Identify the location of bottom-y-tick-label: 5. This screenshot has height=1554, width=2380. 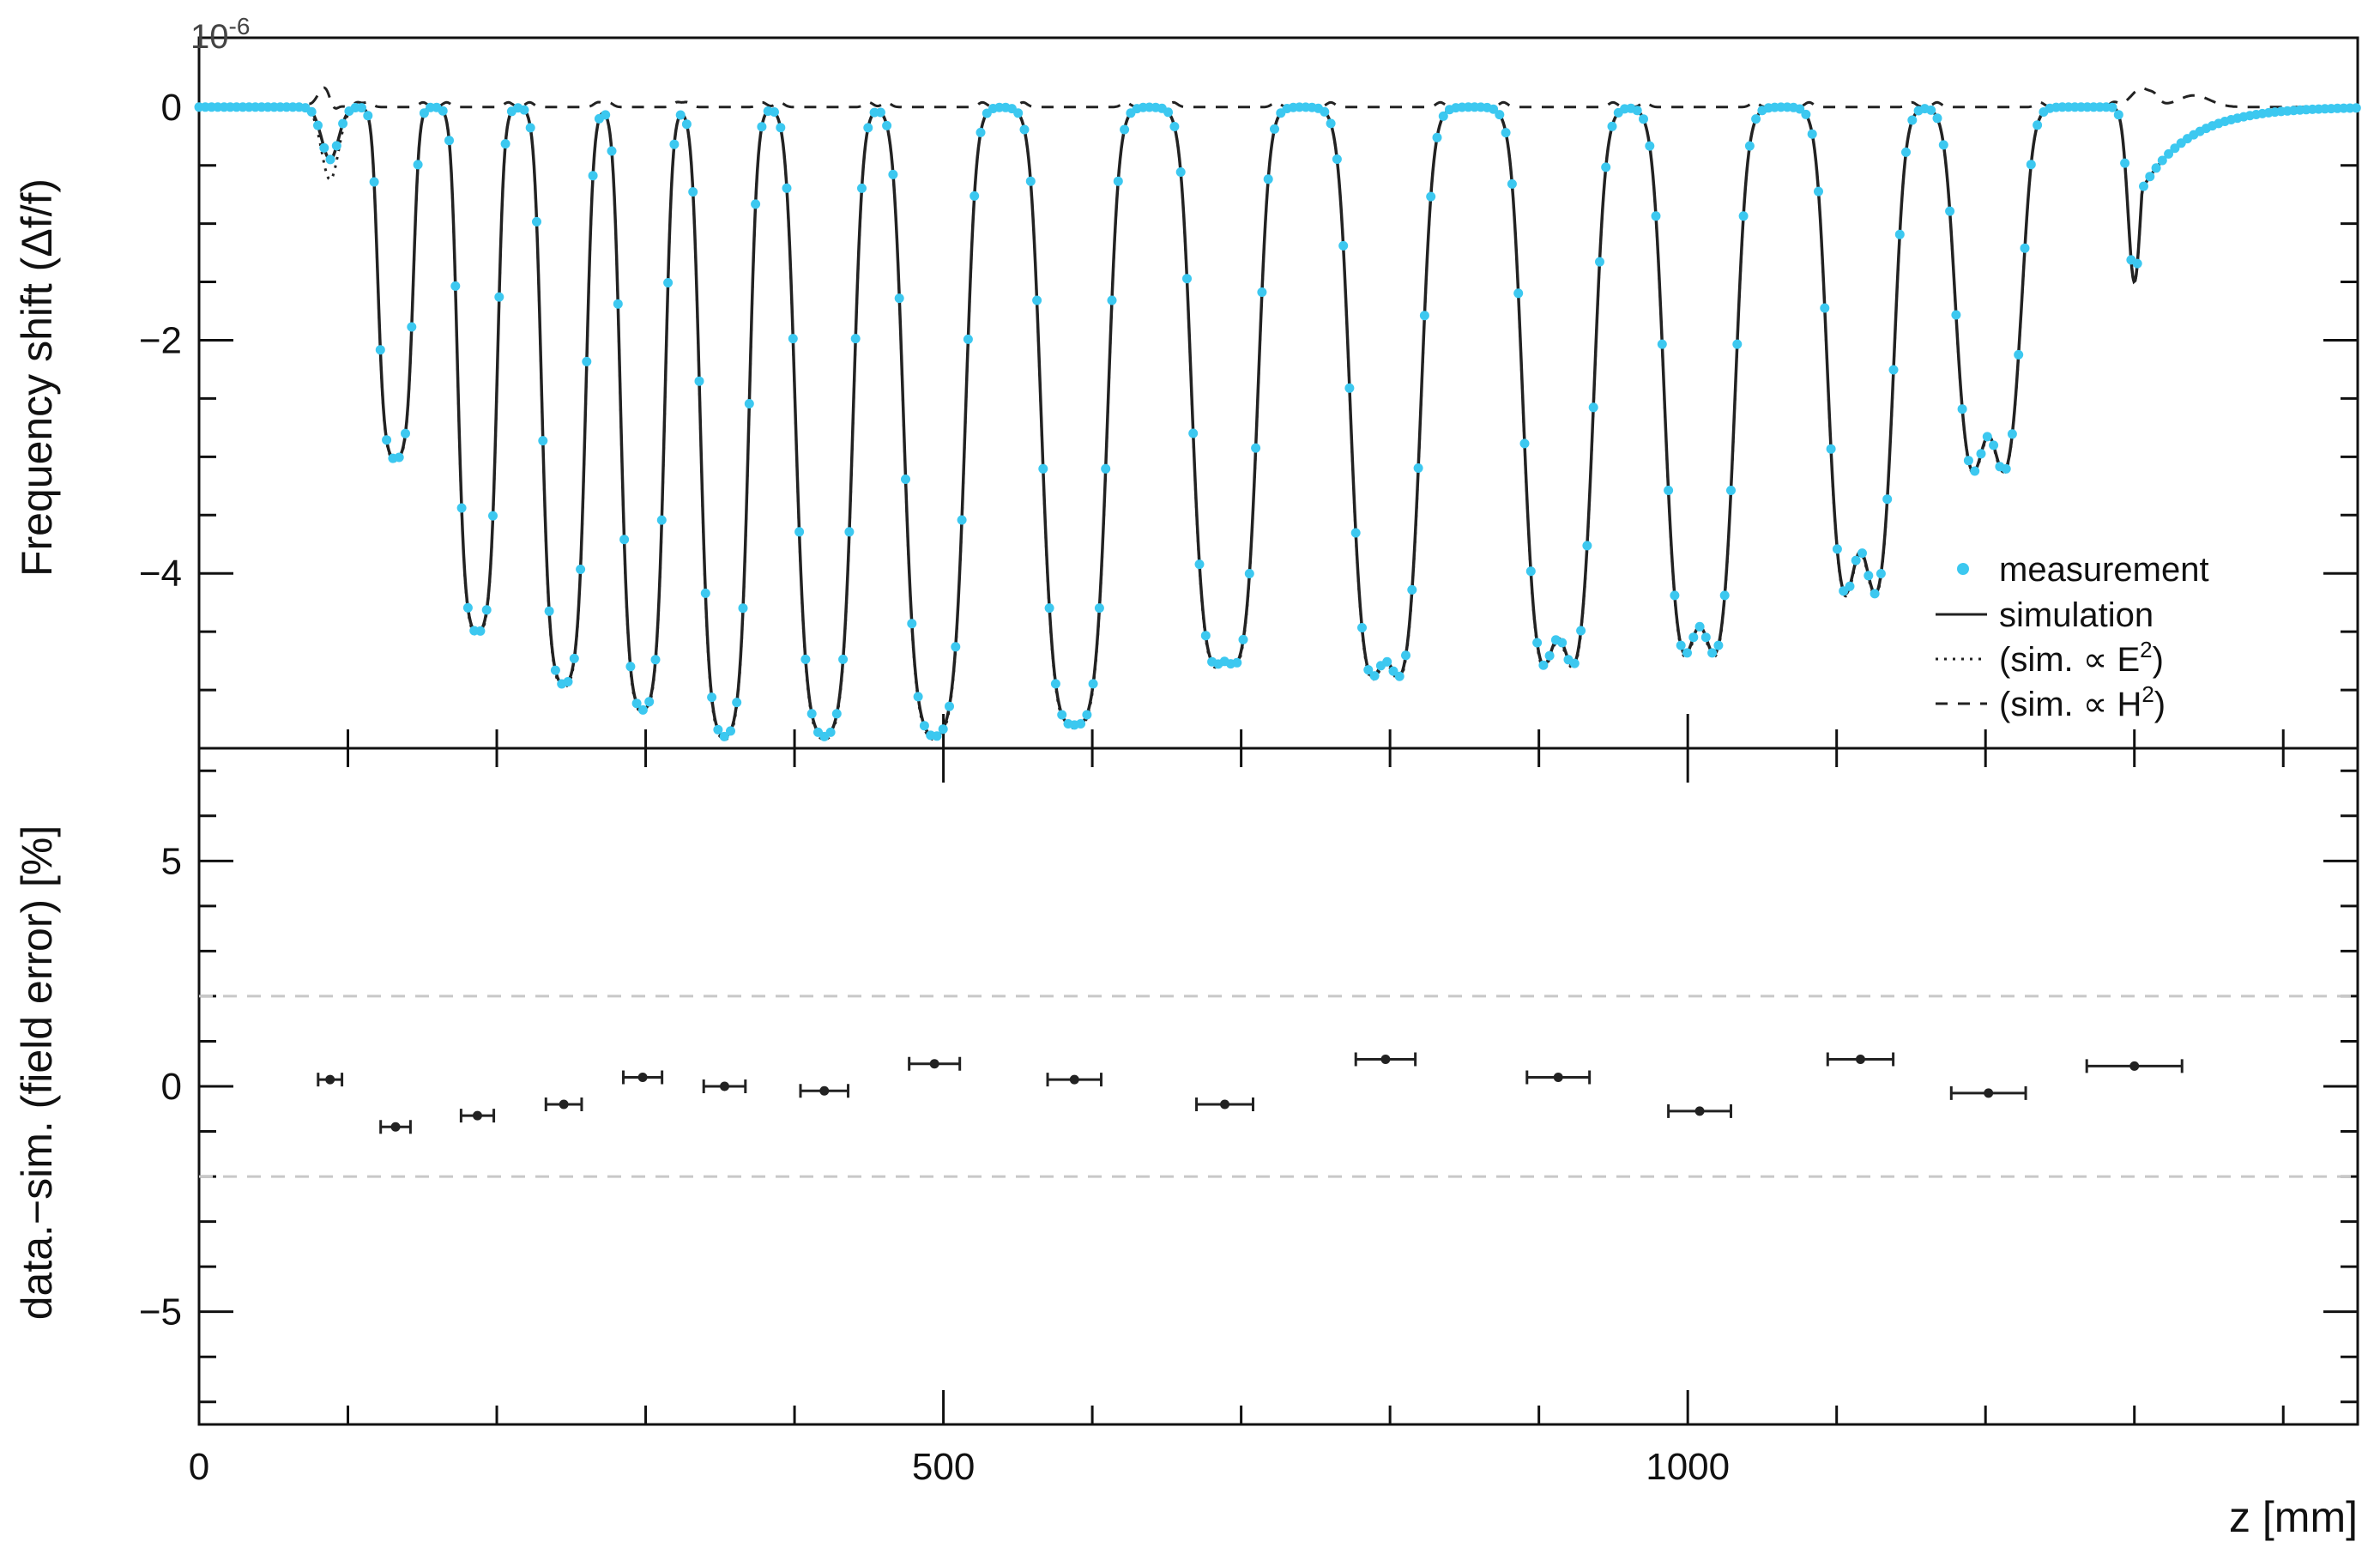
(171, 861).